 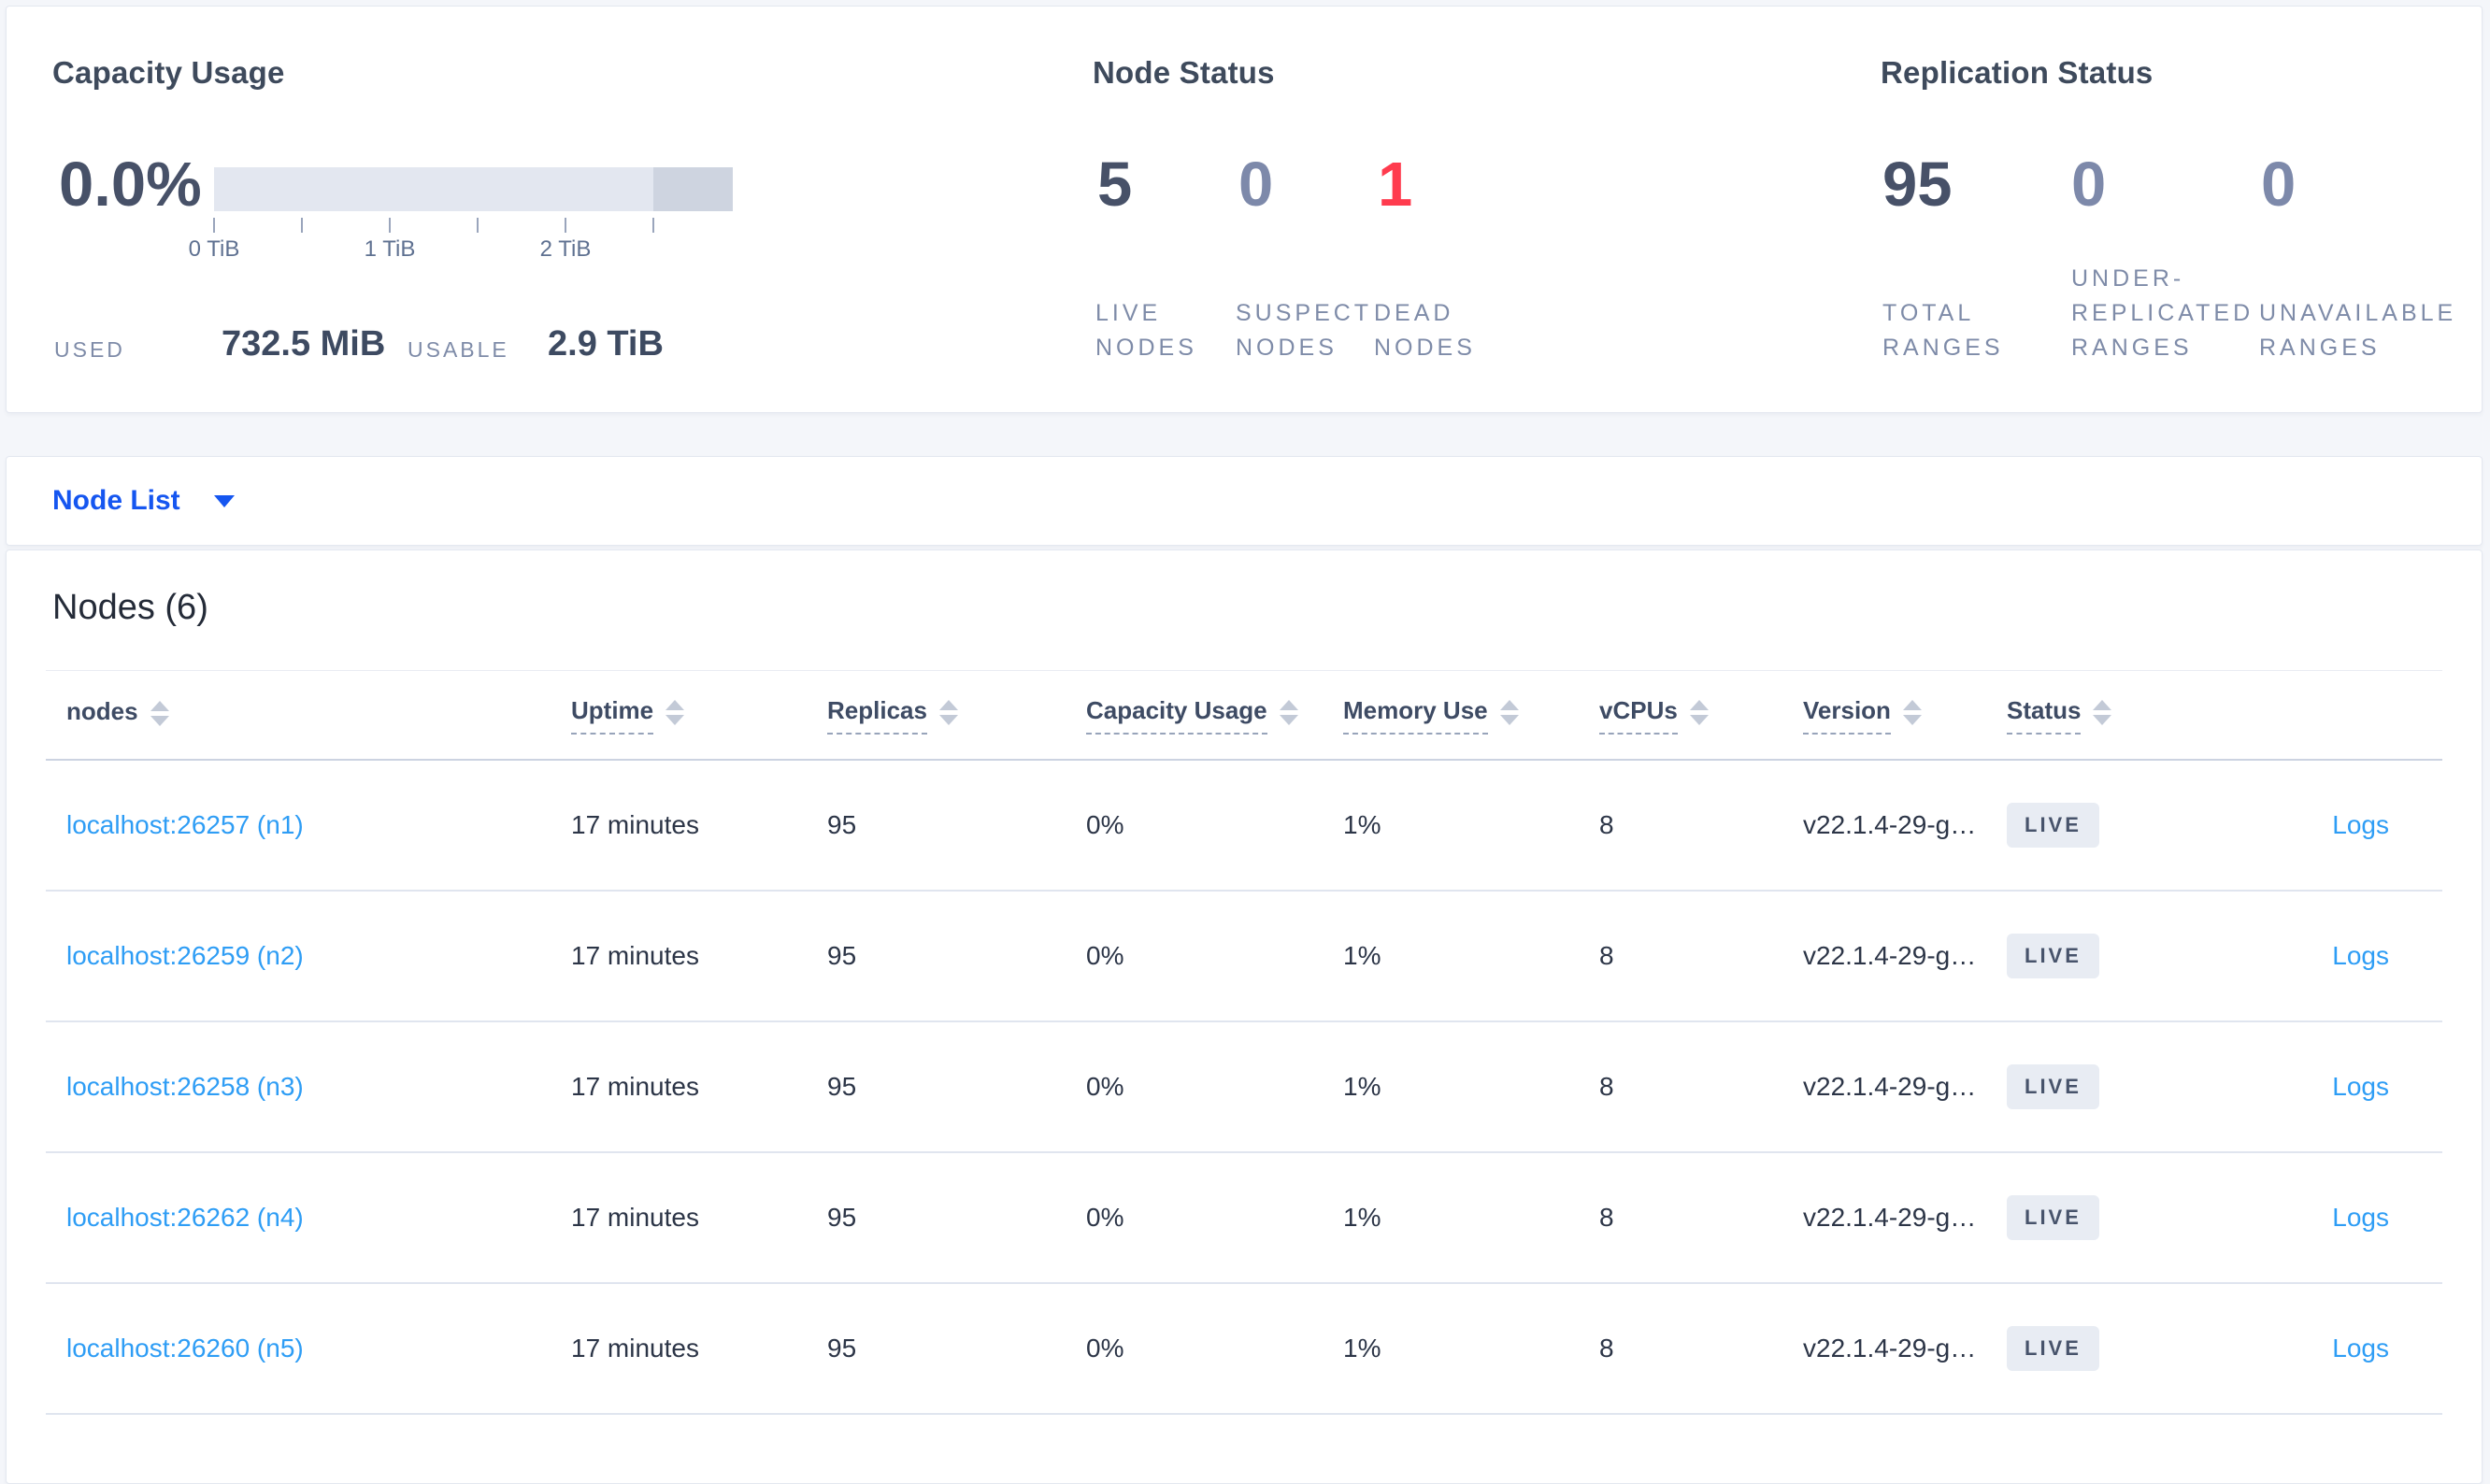 I want to click on capacity-bar-tail, so click(x=693, y=189).